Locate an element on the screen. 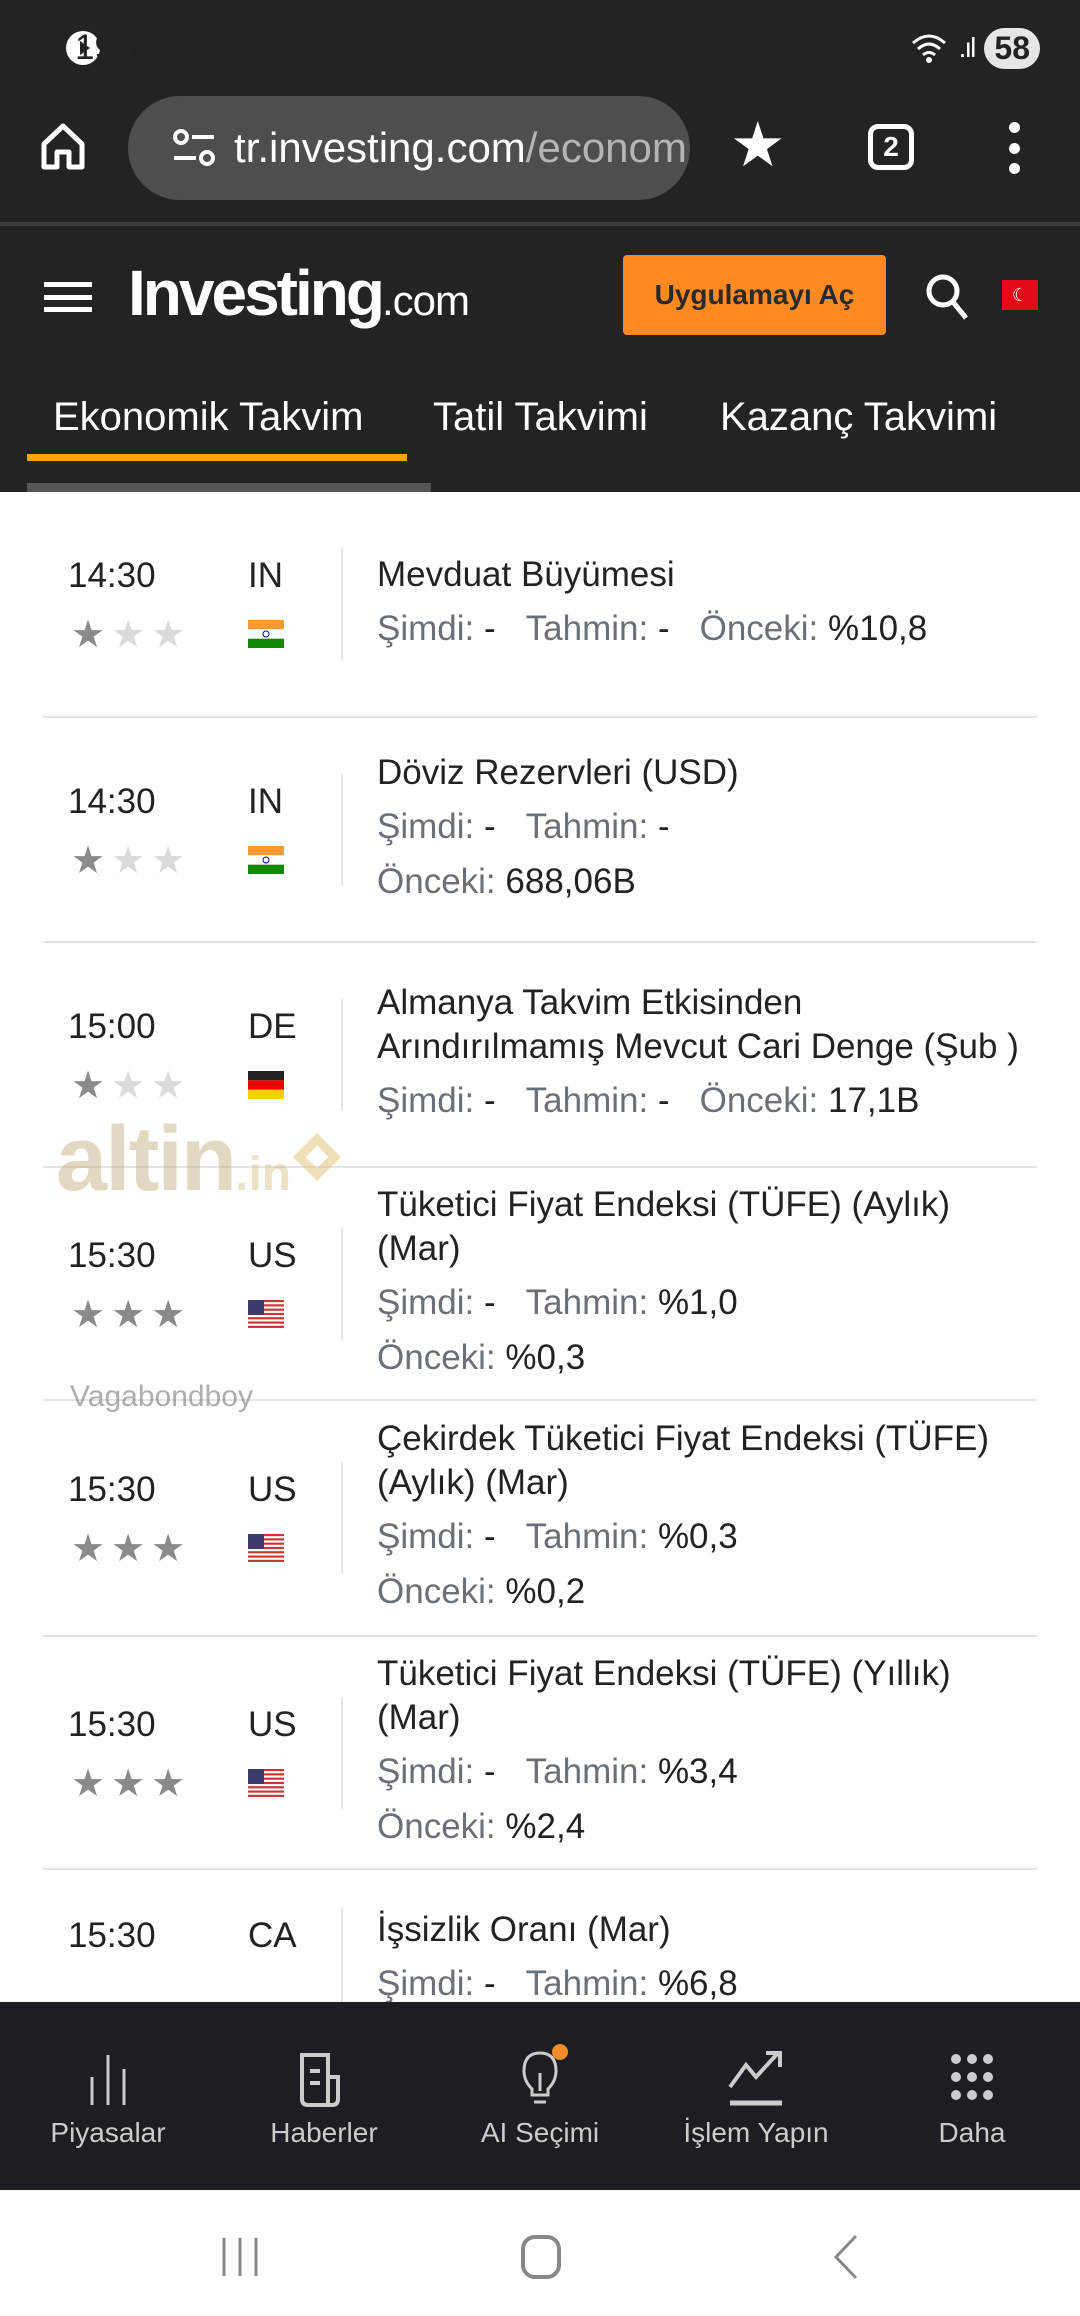 The image size is (1080, 2316). clock: 19:16 is located at coordinates (119, 47).